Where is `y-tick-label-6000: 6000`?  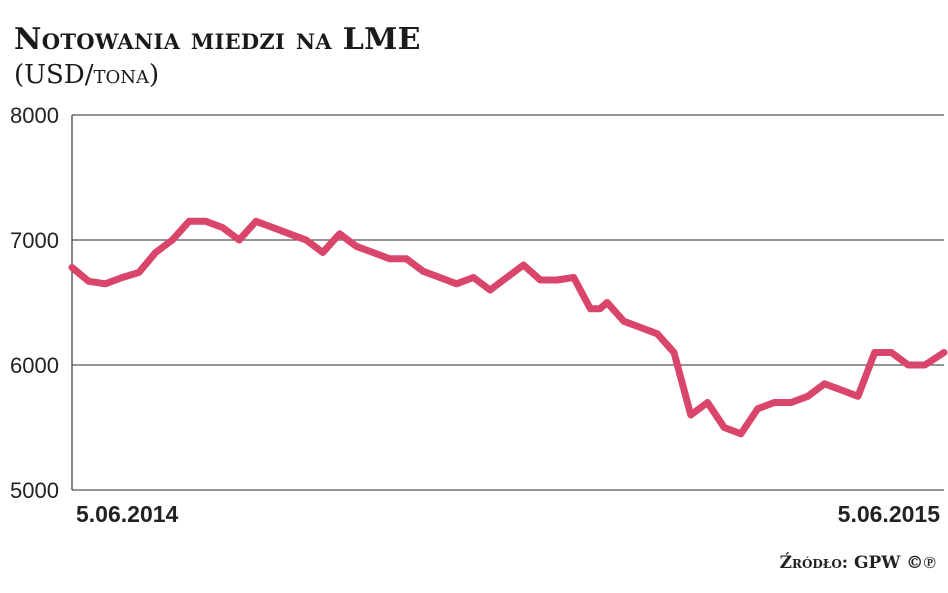
y-tick-label-6000: 6000 is located at coordinates (34, 365).